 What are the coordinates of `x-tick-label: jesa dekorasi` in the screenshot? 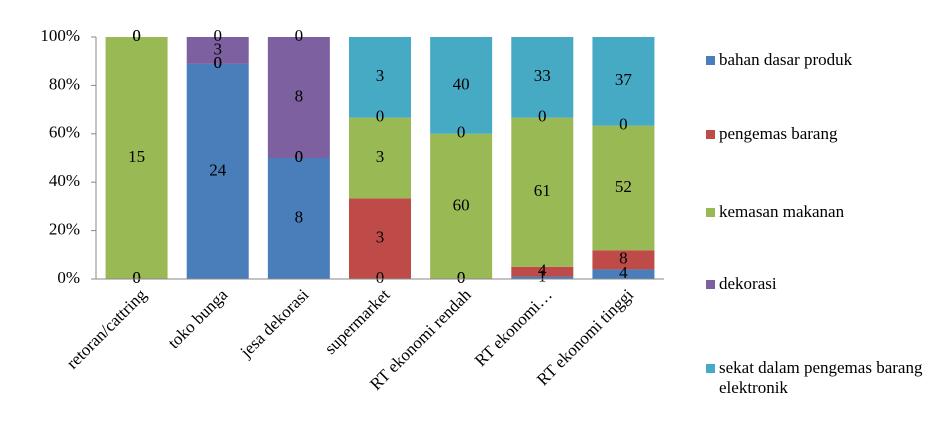 It's located at (274, 323).